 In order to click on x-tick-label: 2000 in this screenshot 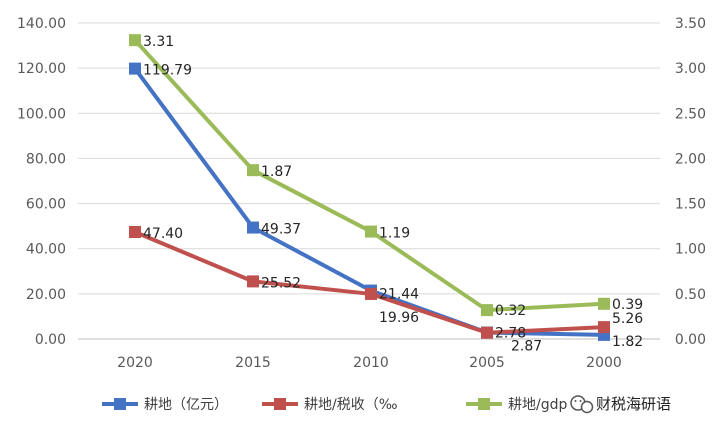, I will do `click(604, 363)`.